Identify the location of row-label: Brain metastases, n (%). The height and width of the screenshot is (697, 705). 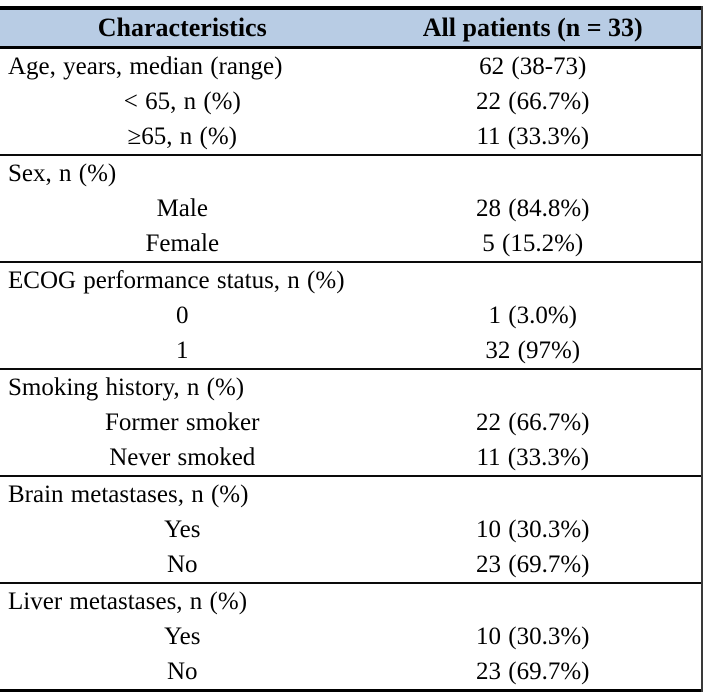
(128, 494).